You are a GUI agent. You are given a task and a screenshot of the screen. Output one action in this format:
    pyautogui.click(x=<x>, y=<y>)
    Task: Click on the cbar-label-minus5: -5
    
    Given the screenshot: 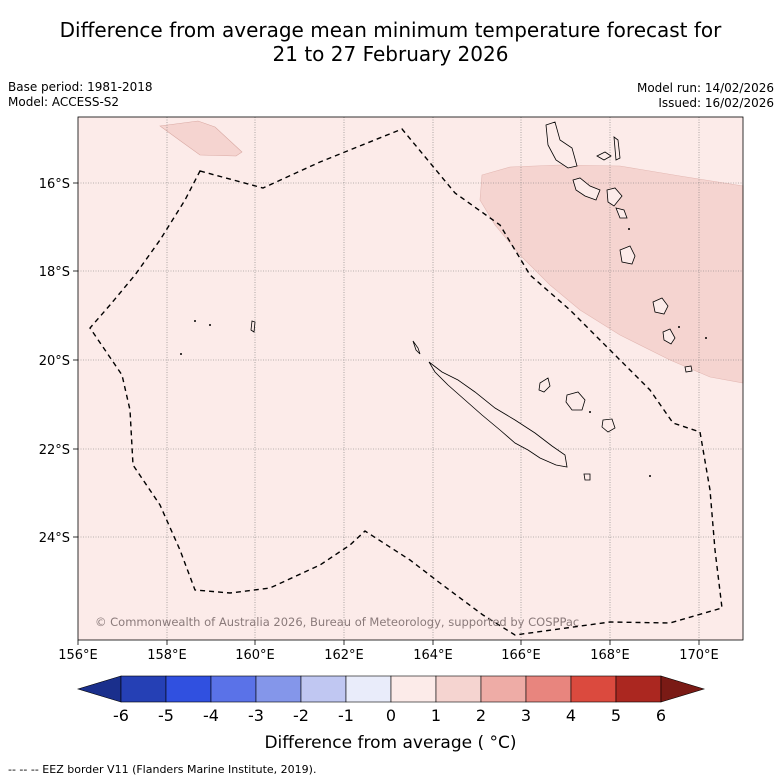 What is the action you would take?
    pyautogui.click(x=166, y=715)
    